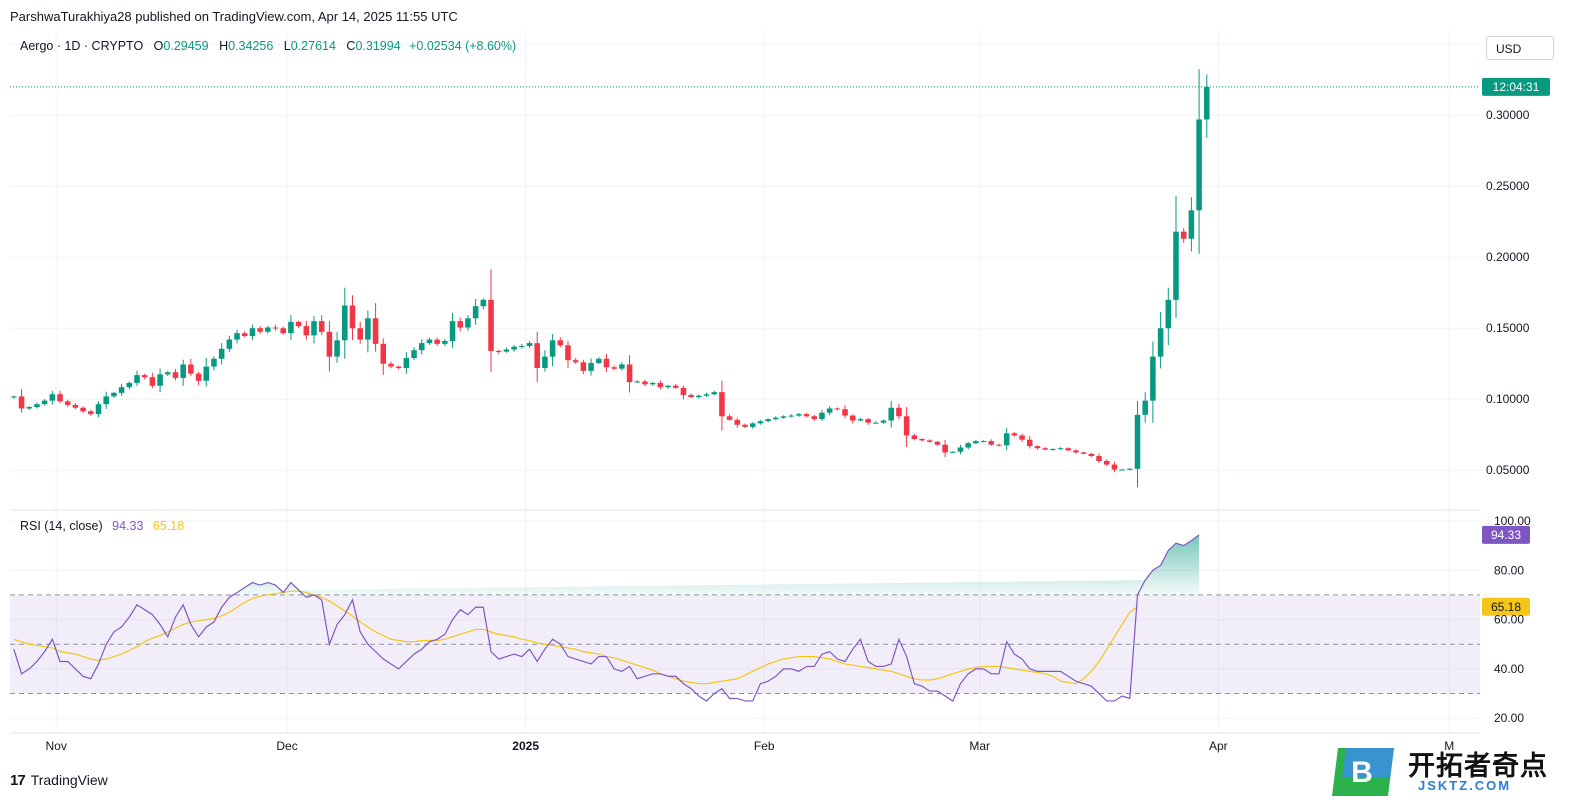  I want to click on rsi-legend: RSI (14, close) 94.33 65.18, so click(102, 526).